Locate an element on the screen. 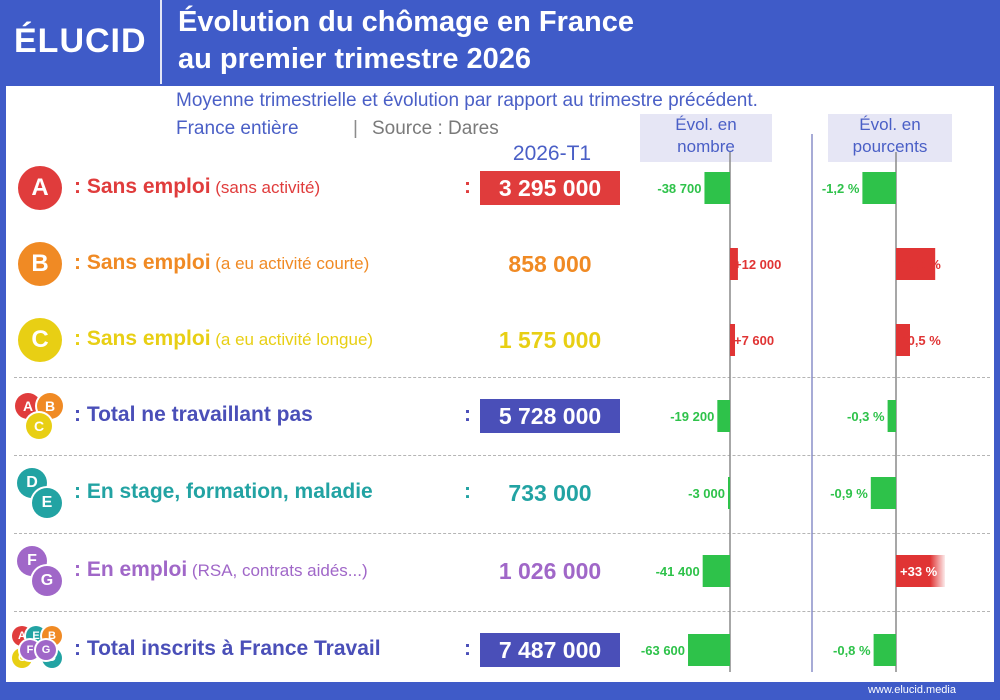  bar-label-number-7: -63 600 is located at coordinates (663, 650).